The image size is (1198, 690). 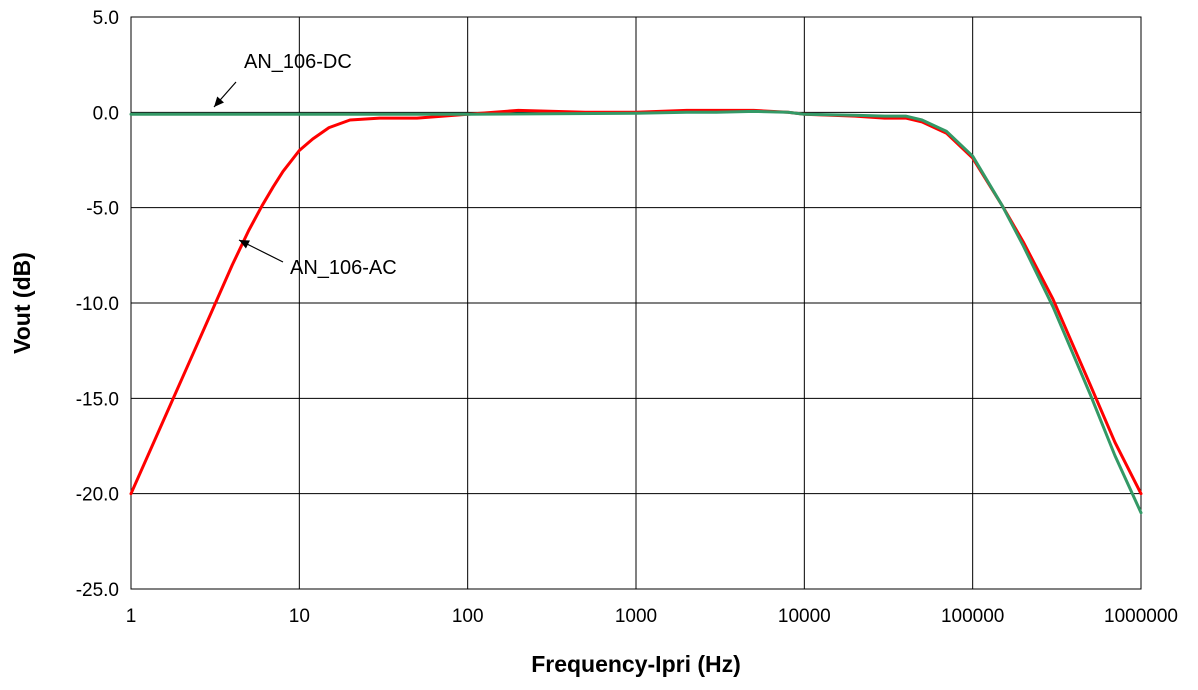 What do you see at coordinates (131, 616) in the screenshot?
I see `x-tick-label: 1` at bounding box center [131, 616].